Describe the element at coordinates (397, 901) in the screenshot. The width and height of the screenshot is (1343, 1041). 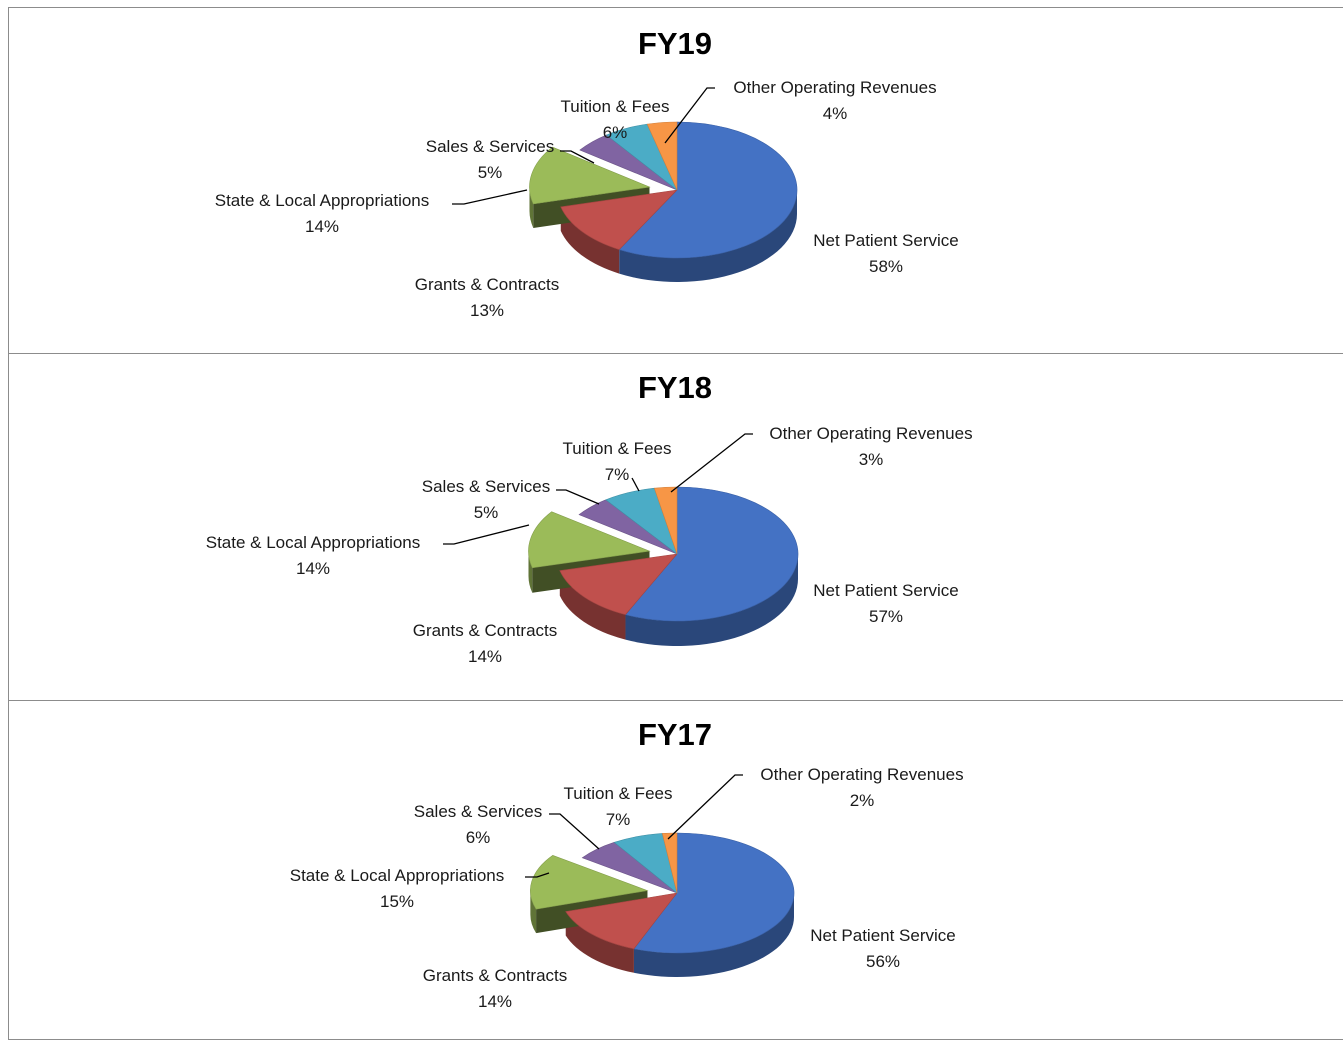
I see `slice-value: 15%` at that location.